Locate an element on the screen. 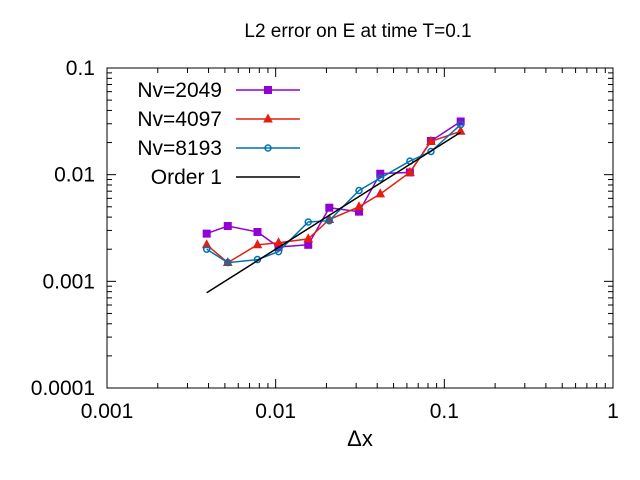 The image size is (640, 480). legend-label: Nv=8193 is located at coordinates (179, 148).